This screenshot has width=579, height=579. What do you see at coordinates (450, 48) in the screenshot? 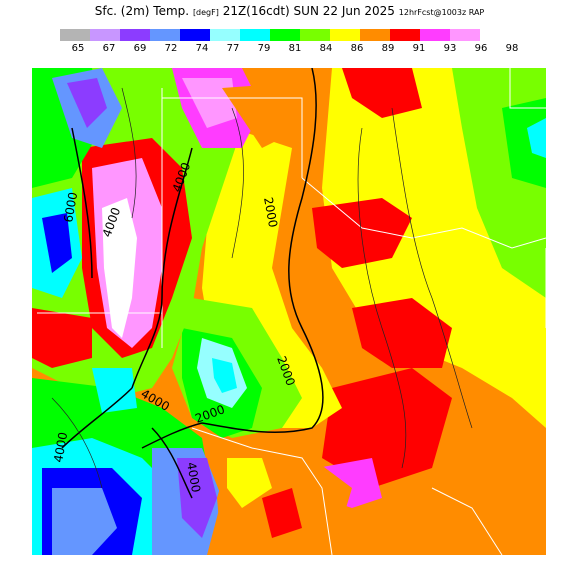
I see `legend-label: 93` at bounding box center [450, 48].